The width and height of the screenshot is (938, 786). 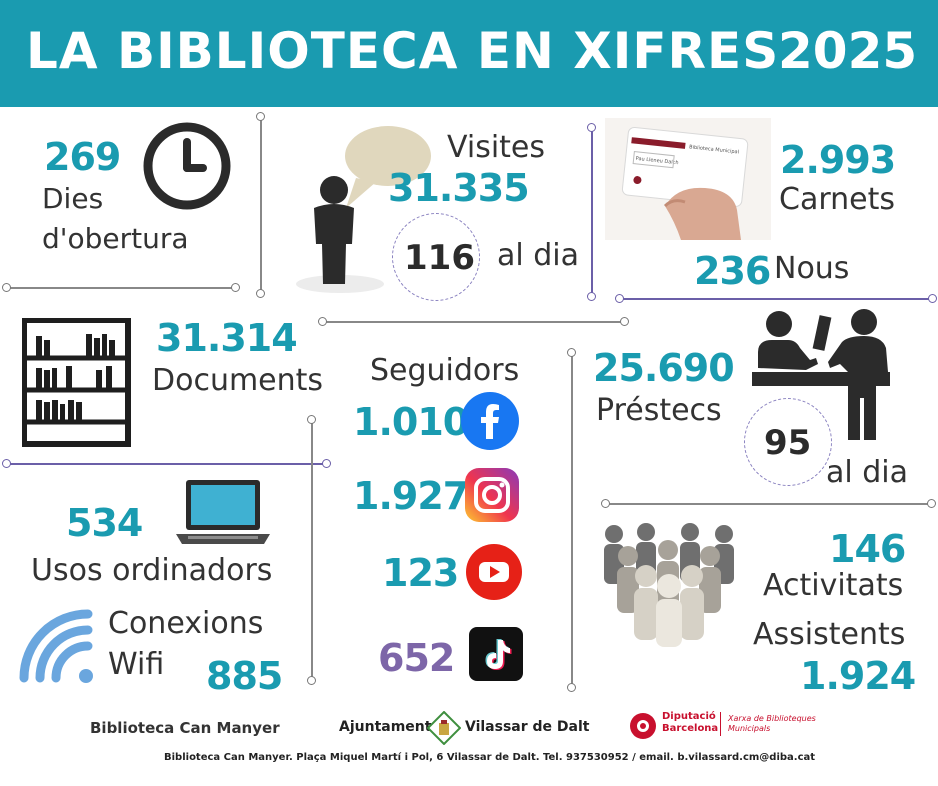 I want to click on instagram-followers-value: 1.927, so click(x=411, y=496).